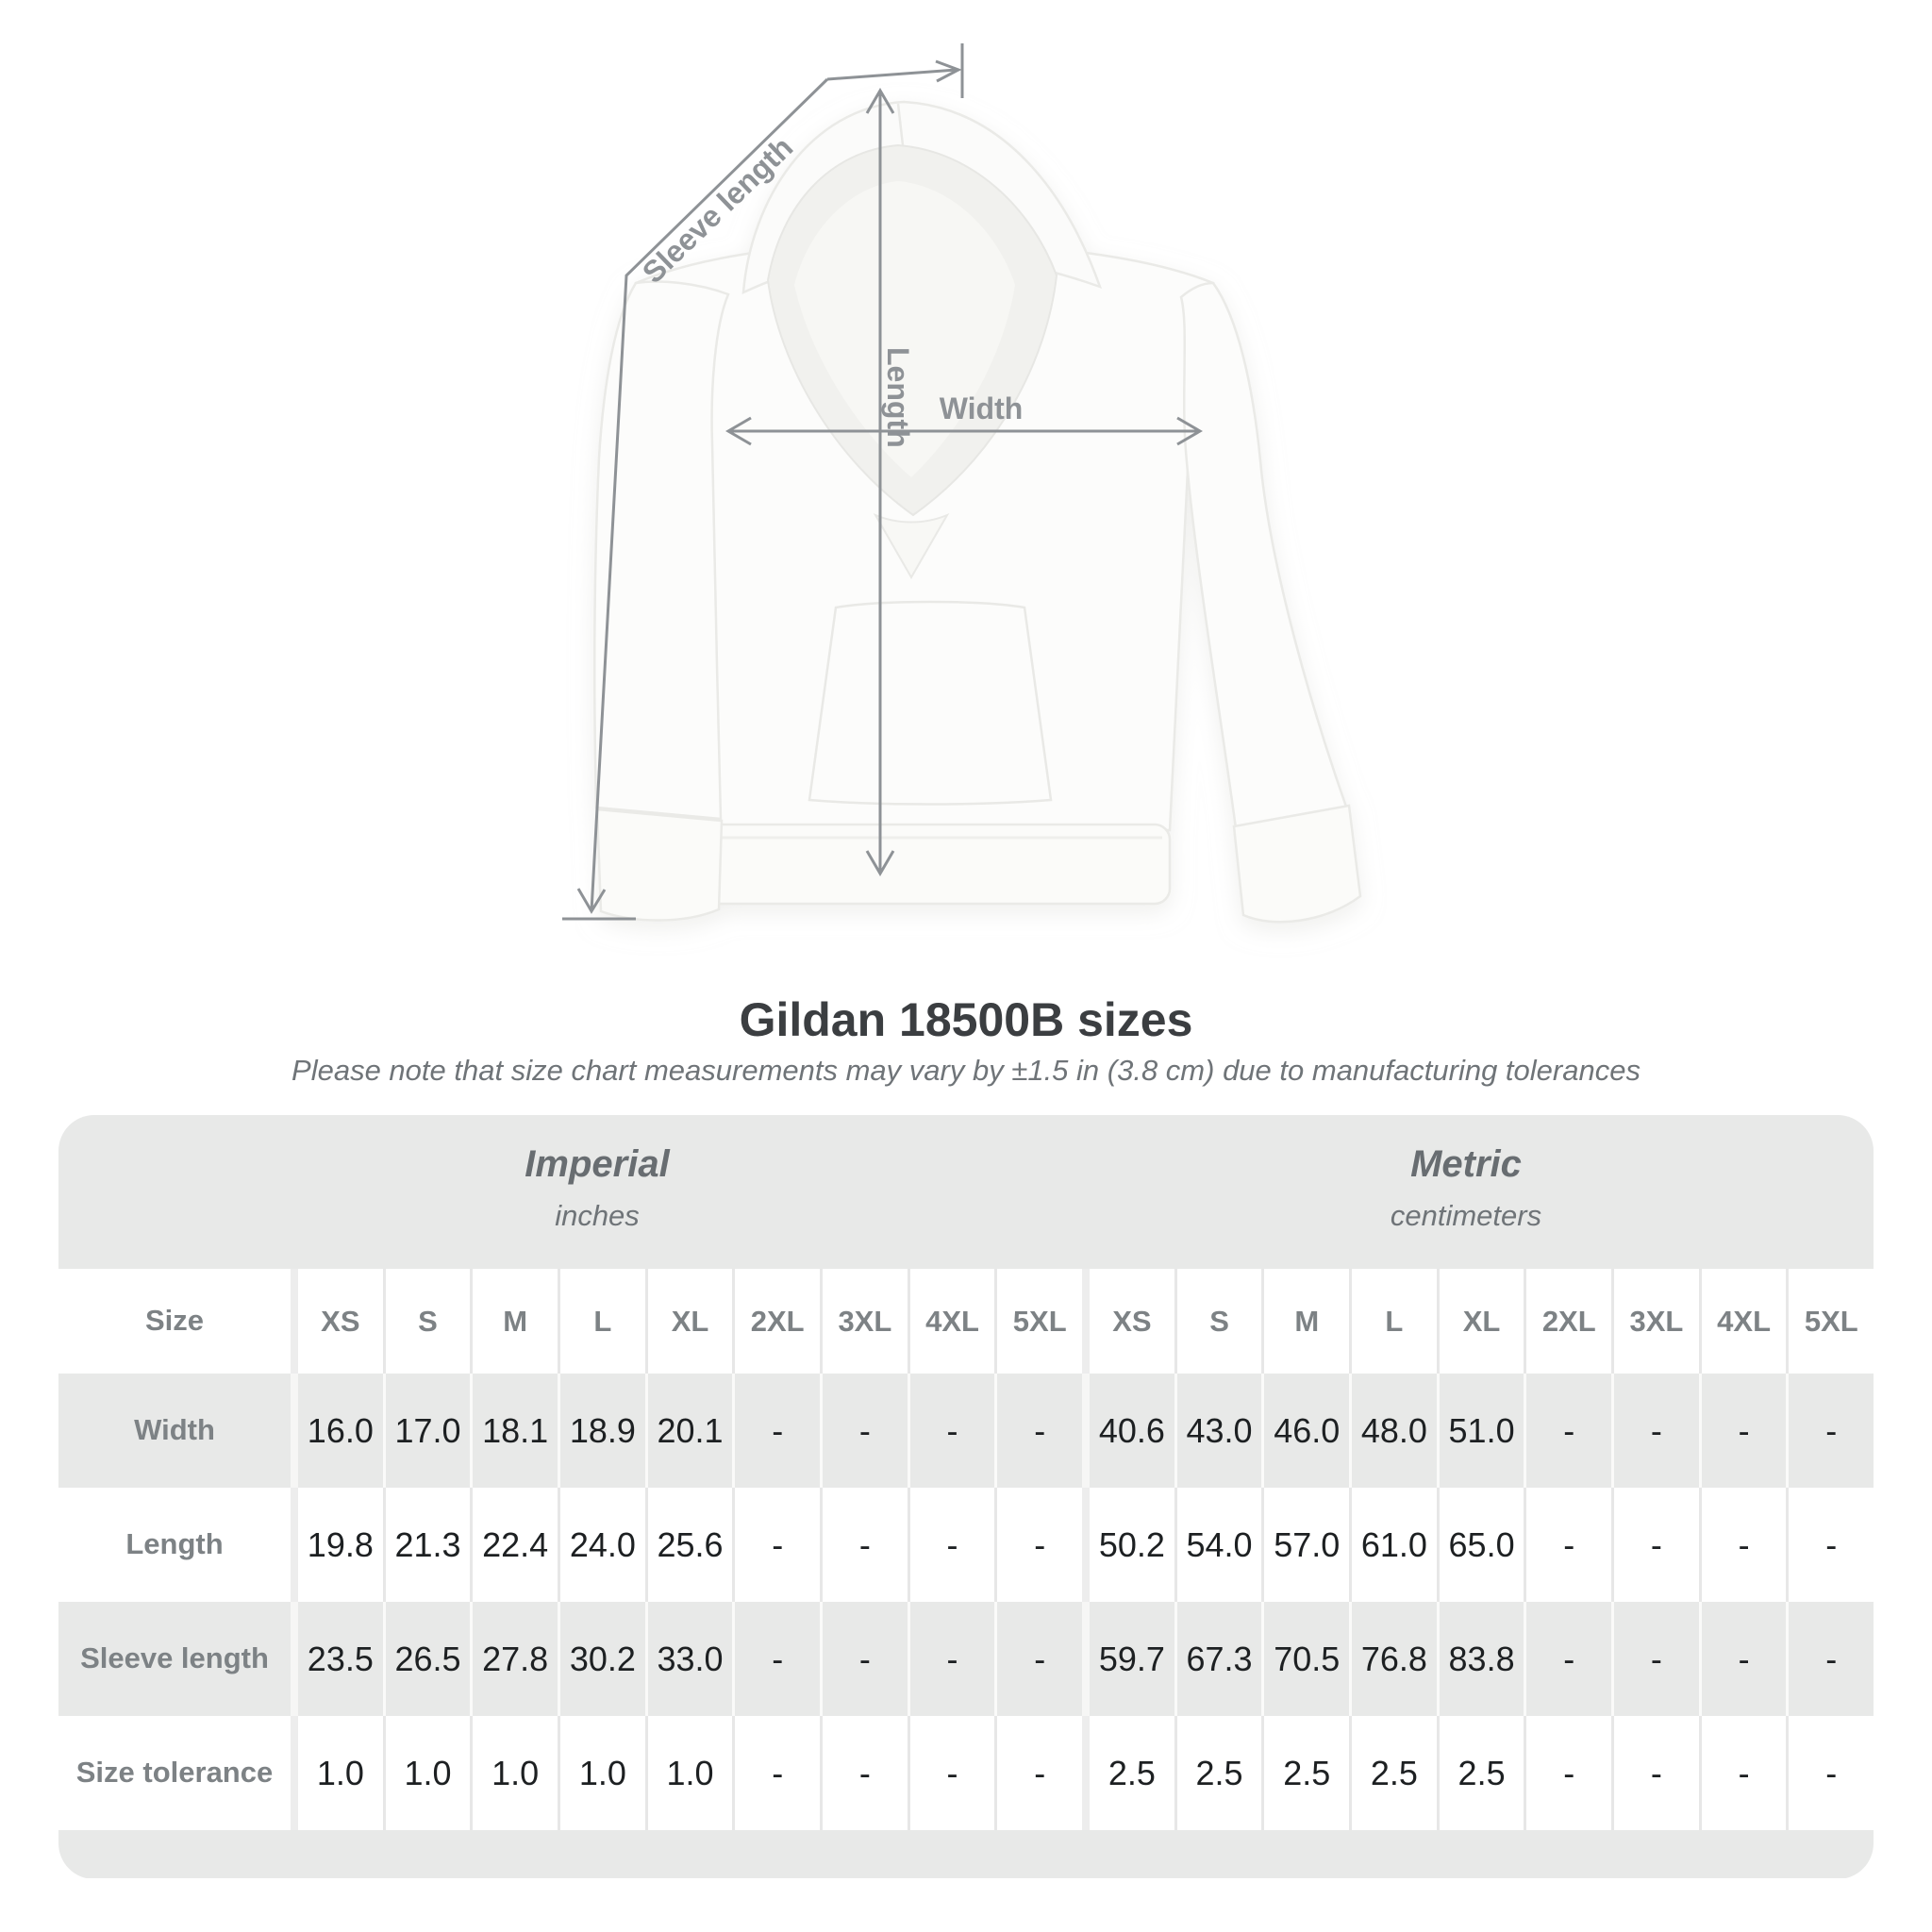  What do you see at coordinates (1480, 1321) in the screenshot?
I see `size-column-header: XL` at bounding box center [1480, 1321].